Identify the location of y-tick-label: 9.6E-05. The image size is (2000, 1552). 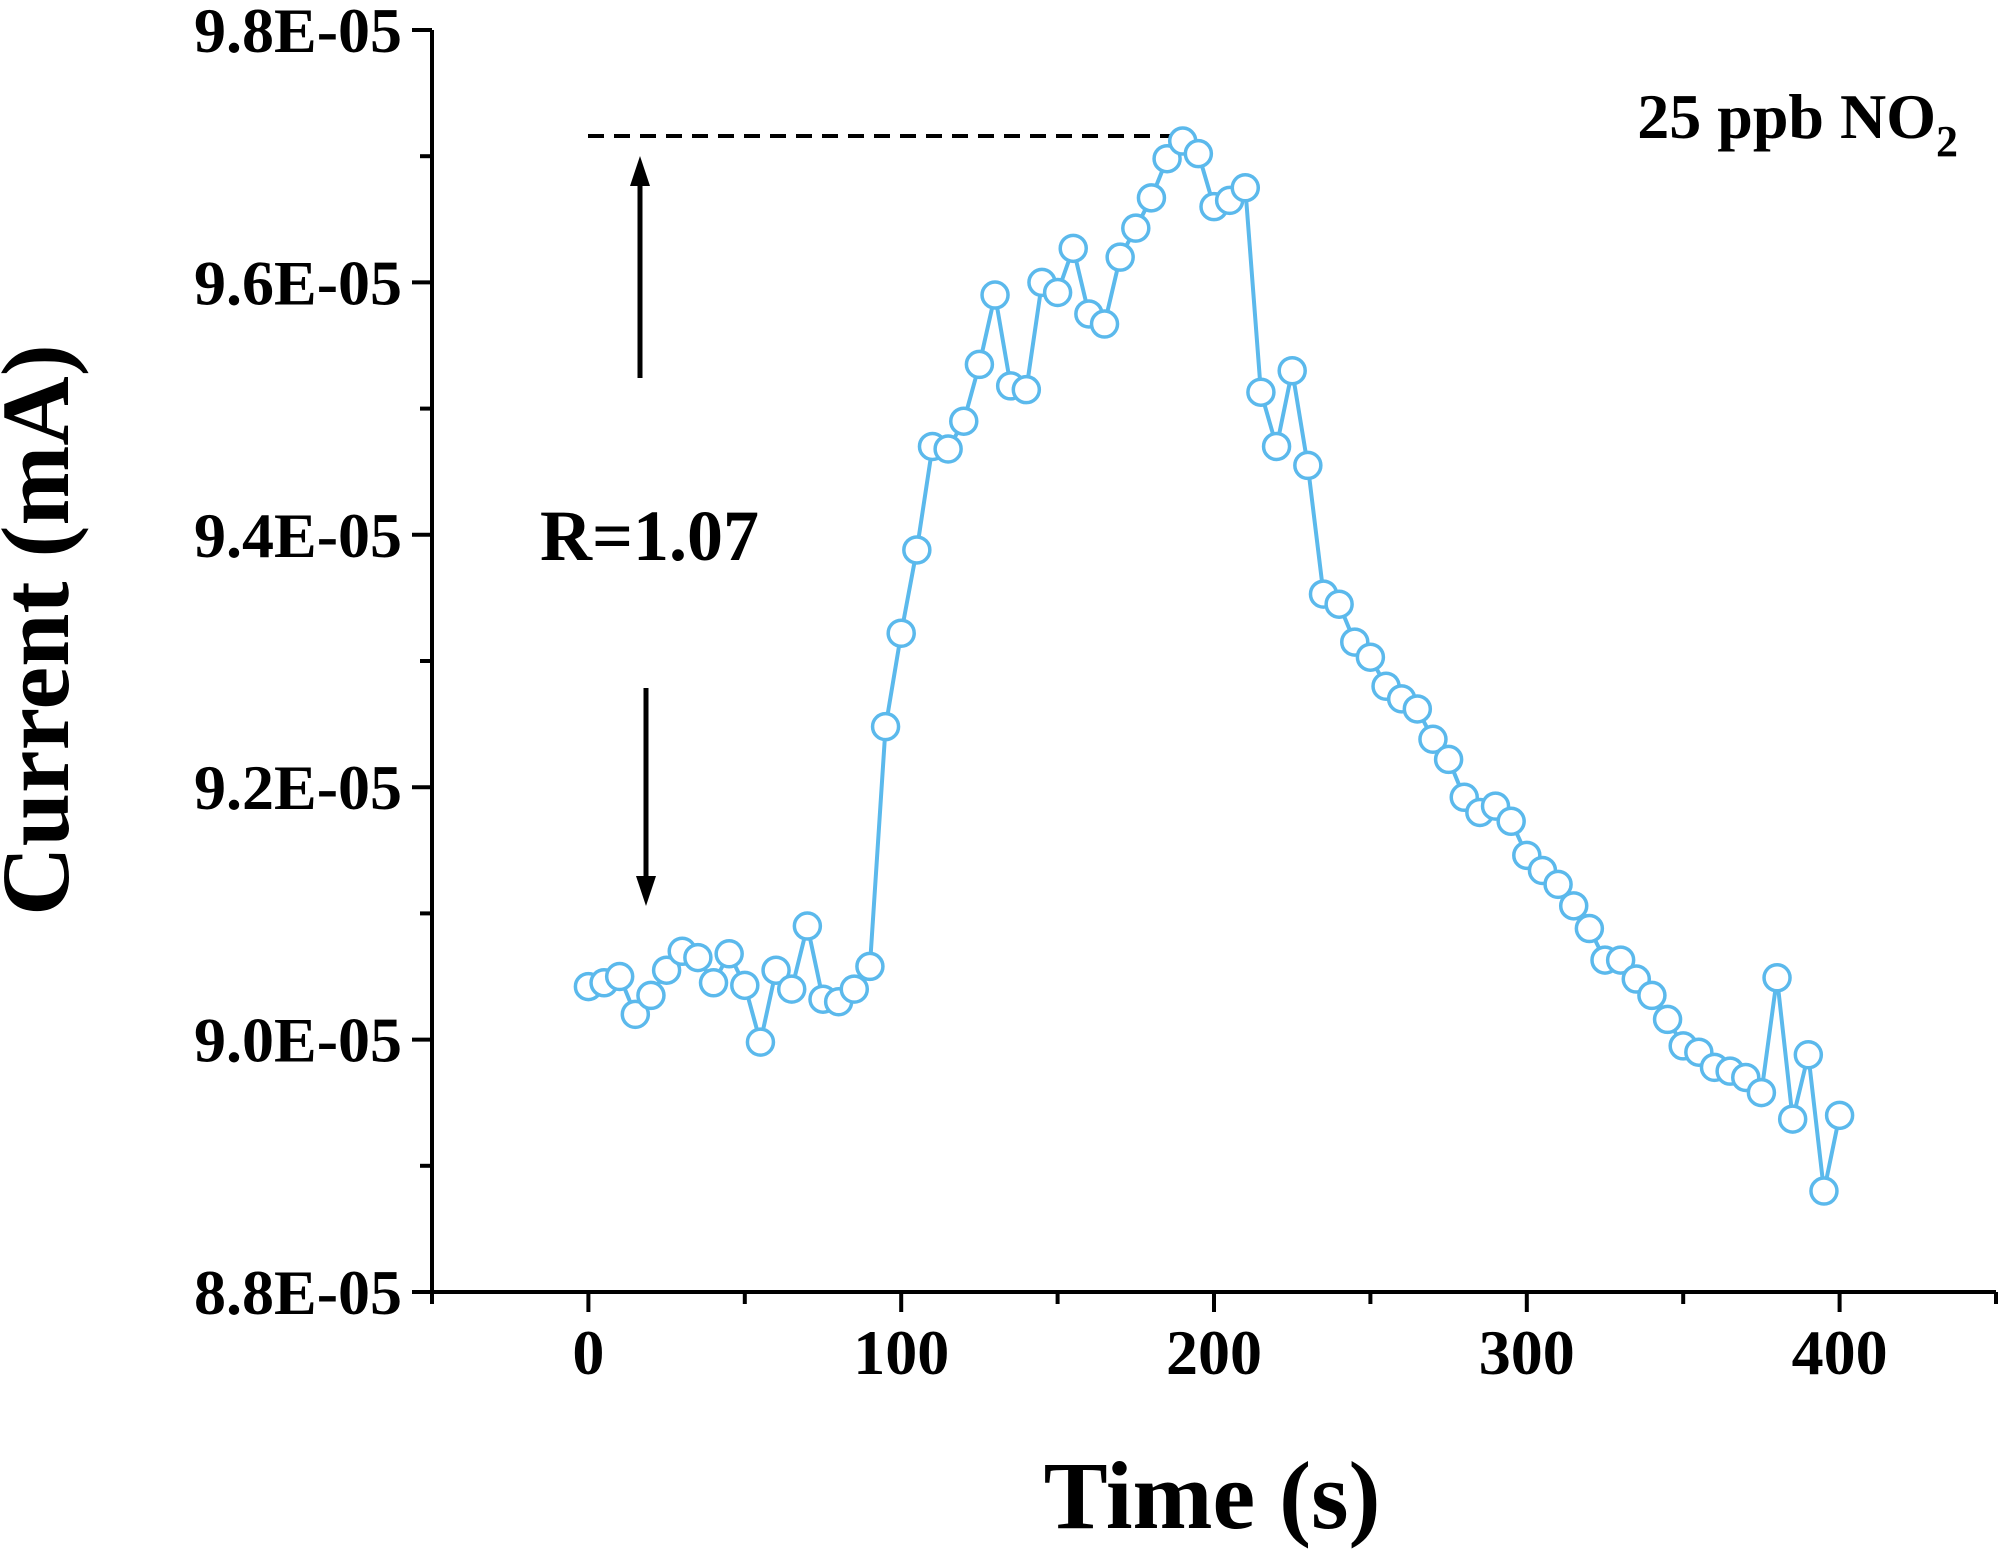
(298, 282).